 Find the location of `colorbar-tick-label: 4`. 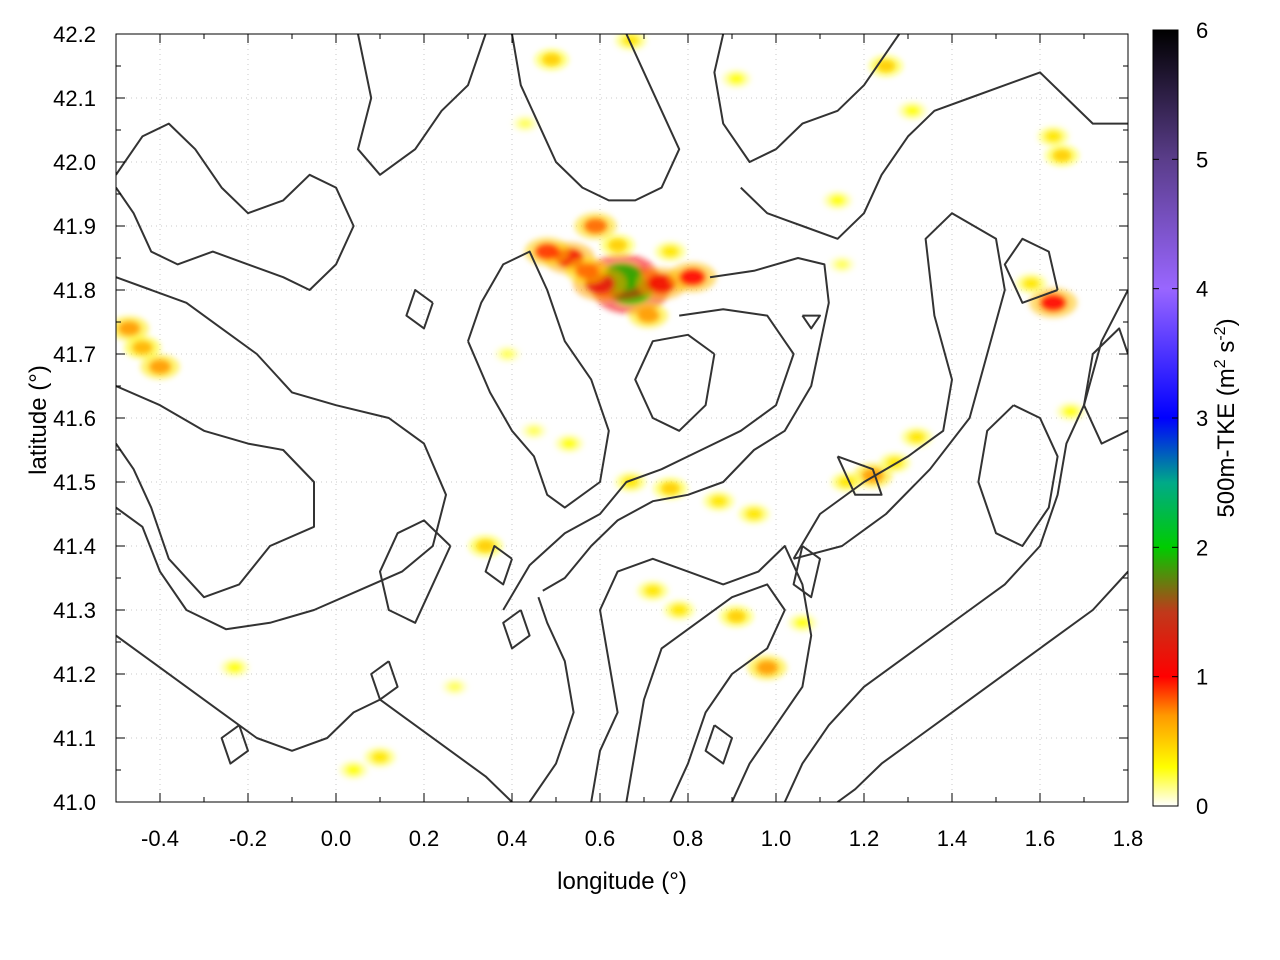

colorbar-tick-label: 4 is located at coordinates (1202, 289).